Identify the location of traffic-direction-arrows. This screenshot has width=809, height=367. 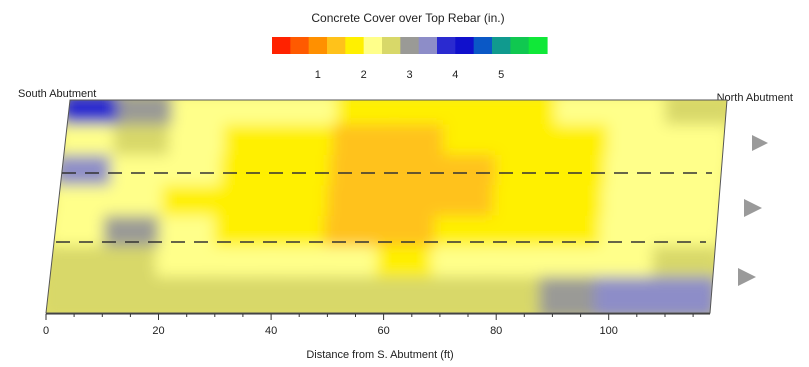
(753, 210).